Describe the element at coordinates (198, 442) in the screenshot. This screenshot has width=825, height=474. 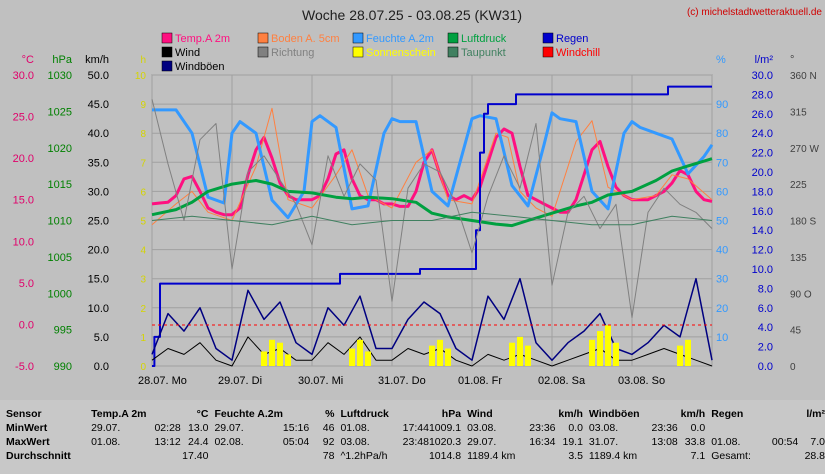
I see `stats-cell: 24.4` at that location.